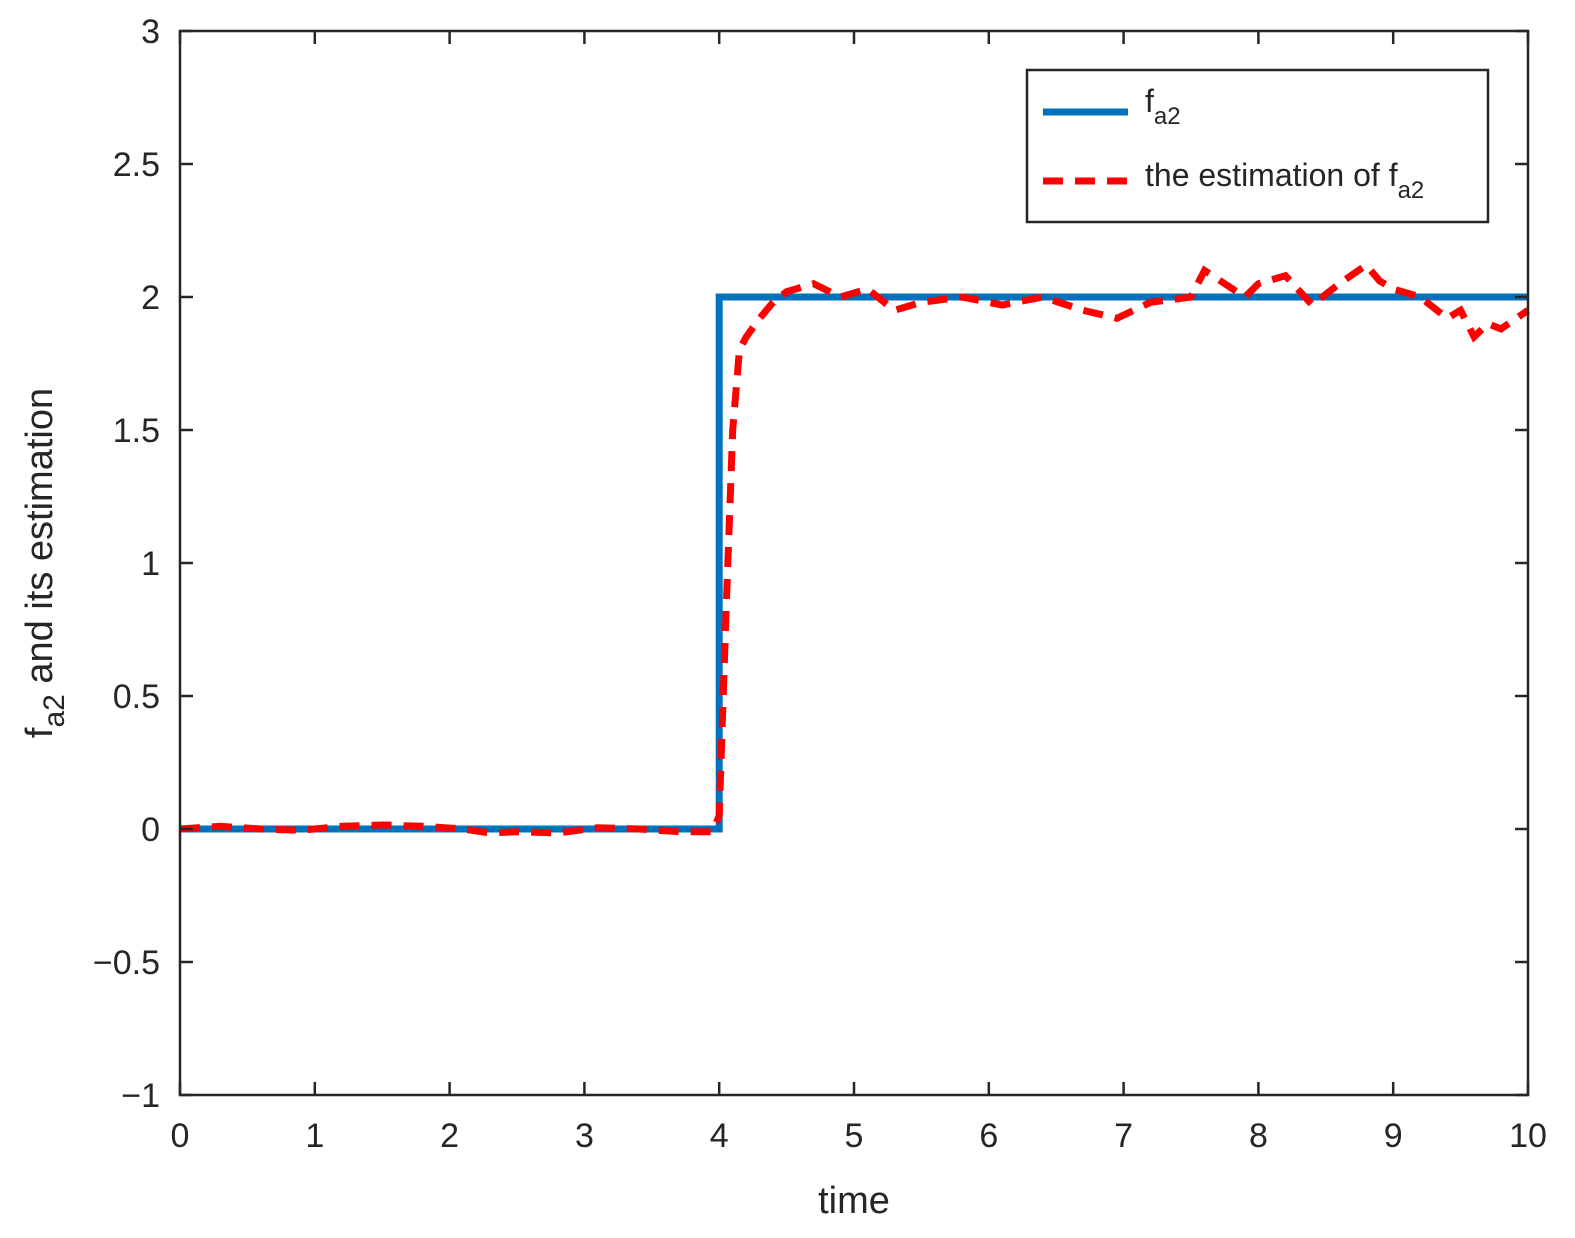  Describe the element at coordinates (988, 1136) in the screenshot. I see `x-tick-label: 6` at that location.